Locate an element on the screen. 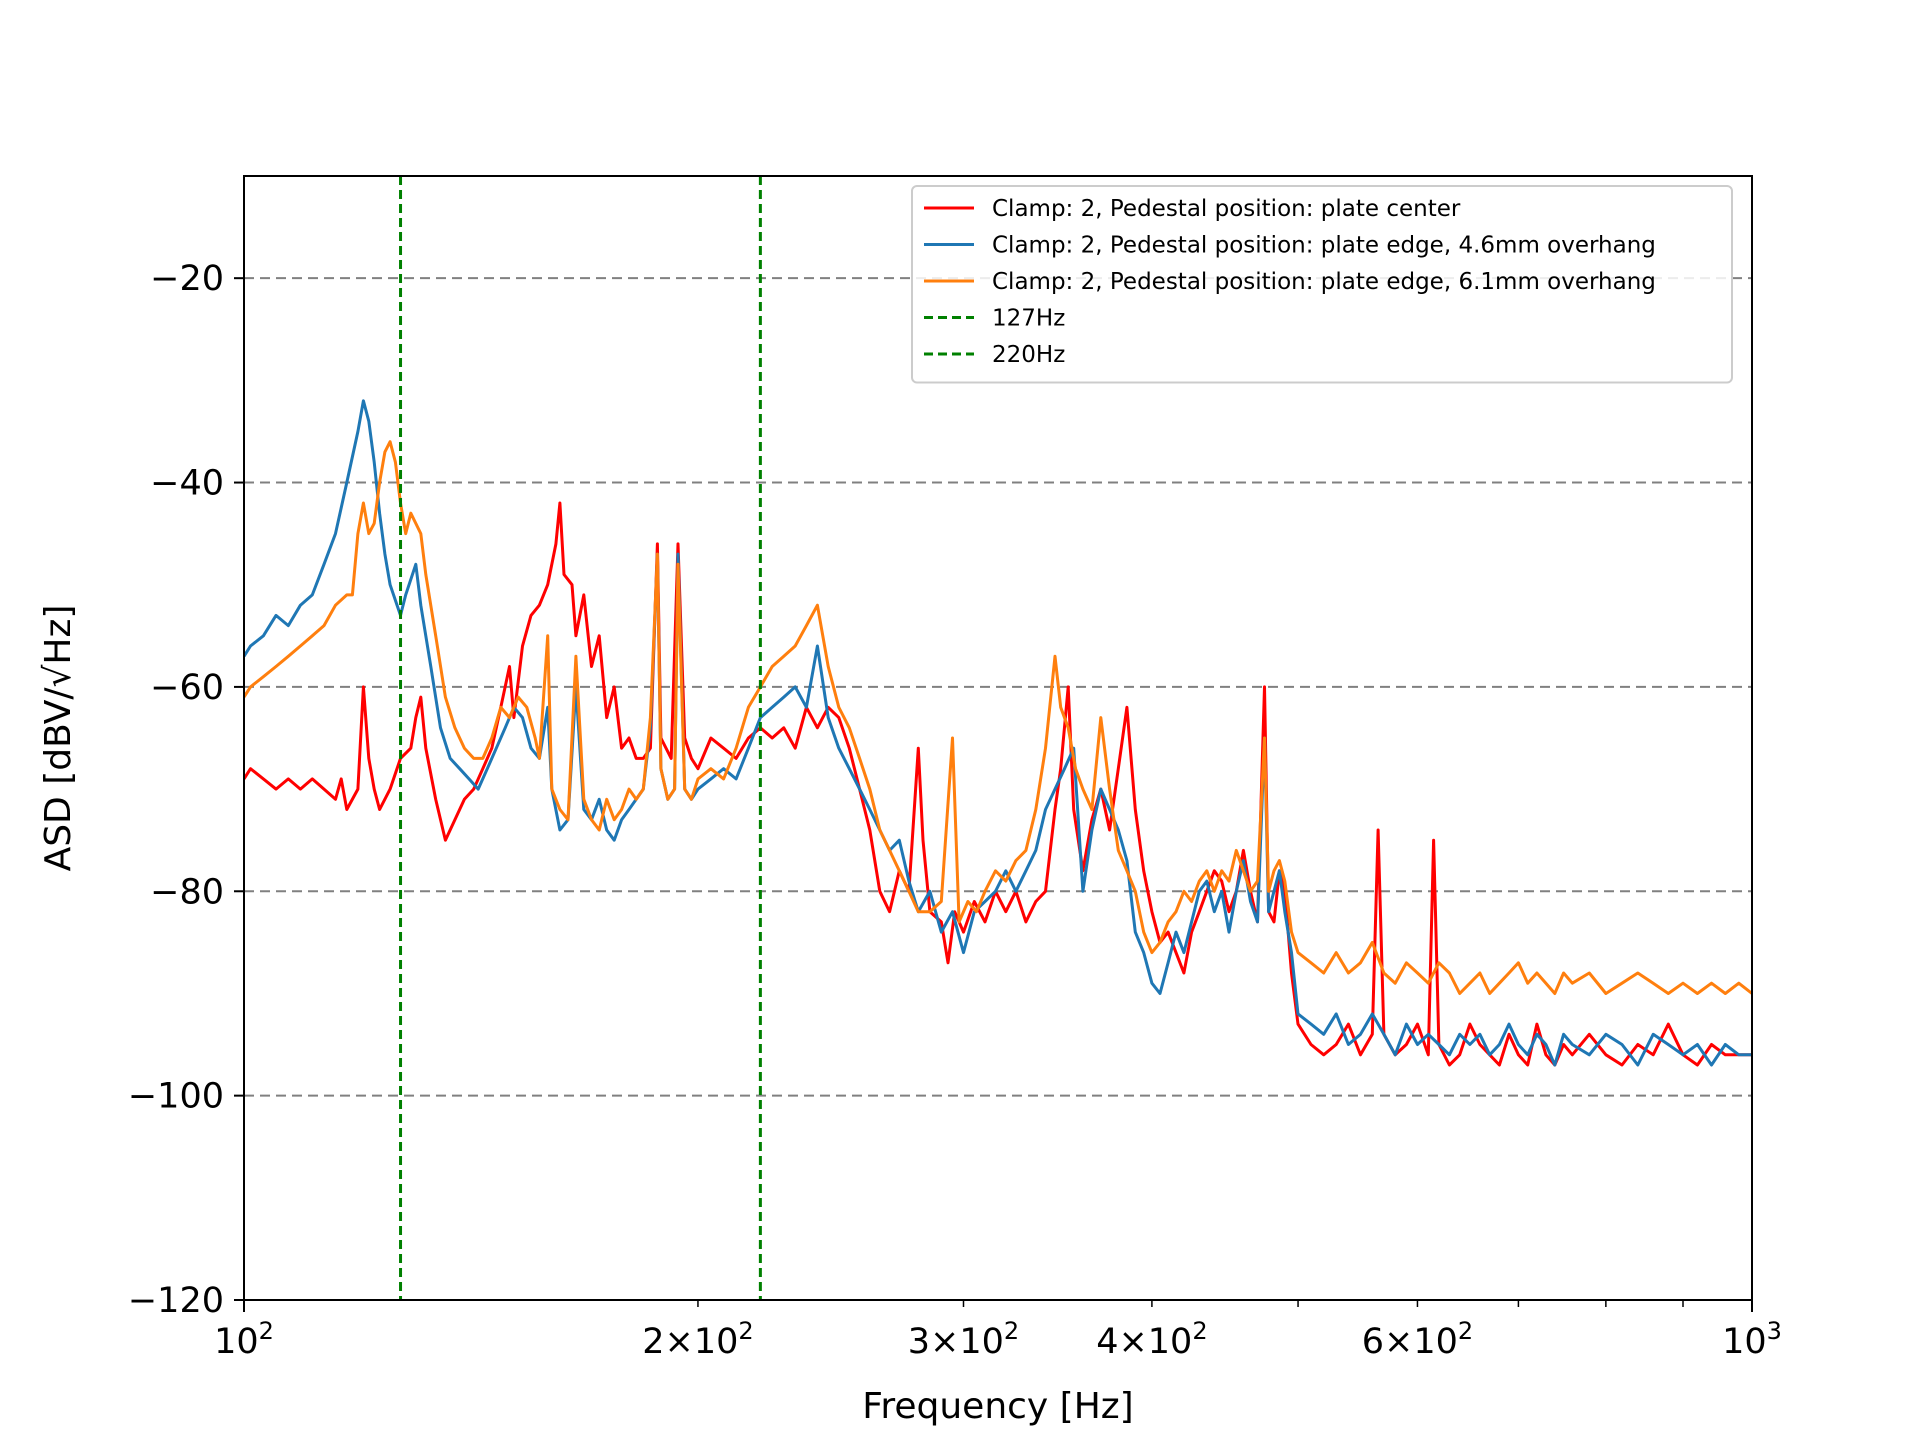 This screenshot has width=1920, height=1444. x-tick-label: 2×102 is located at coordinates (697, 1339).